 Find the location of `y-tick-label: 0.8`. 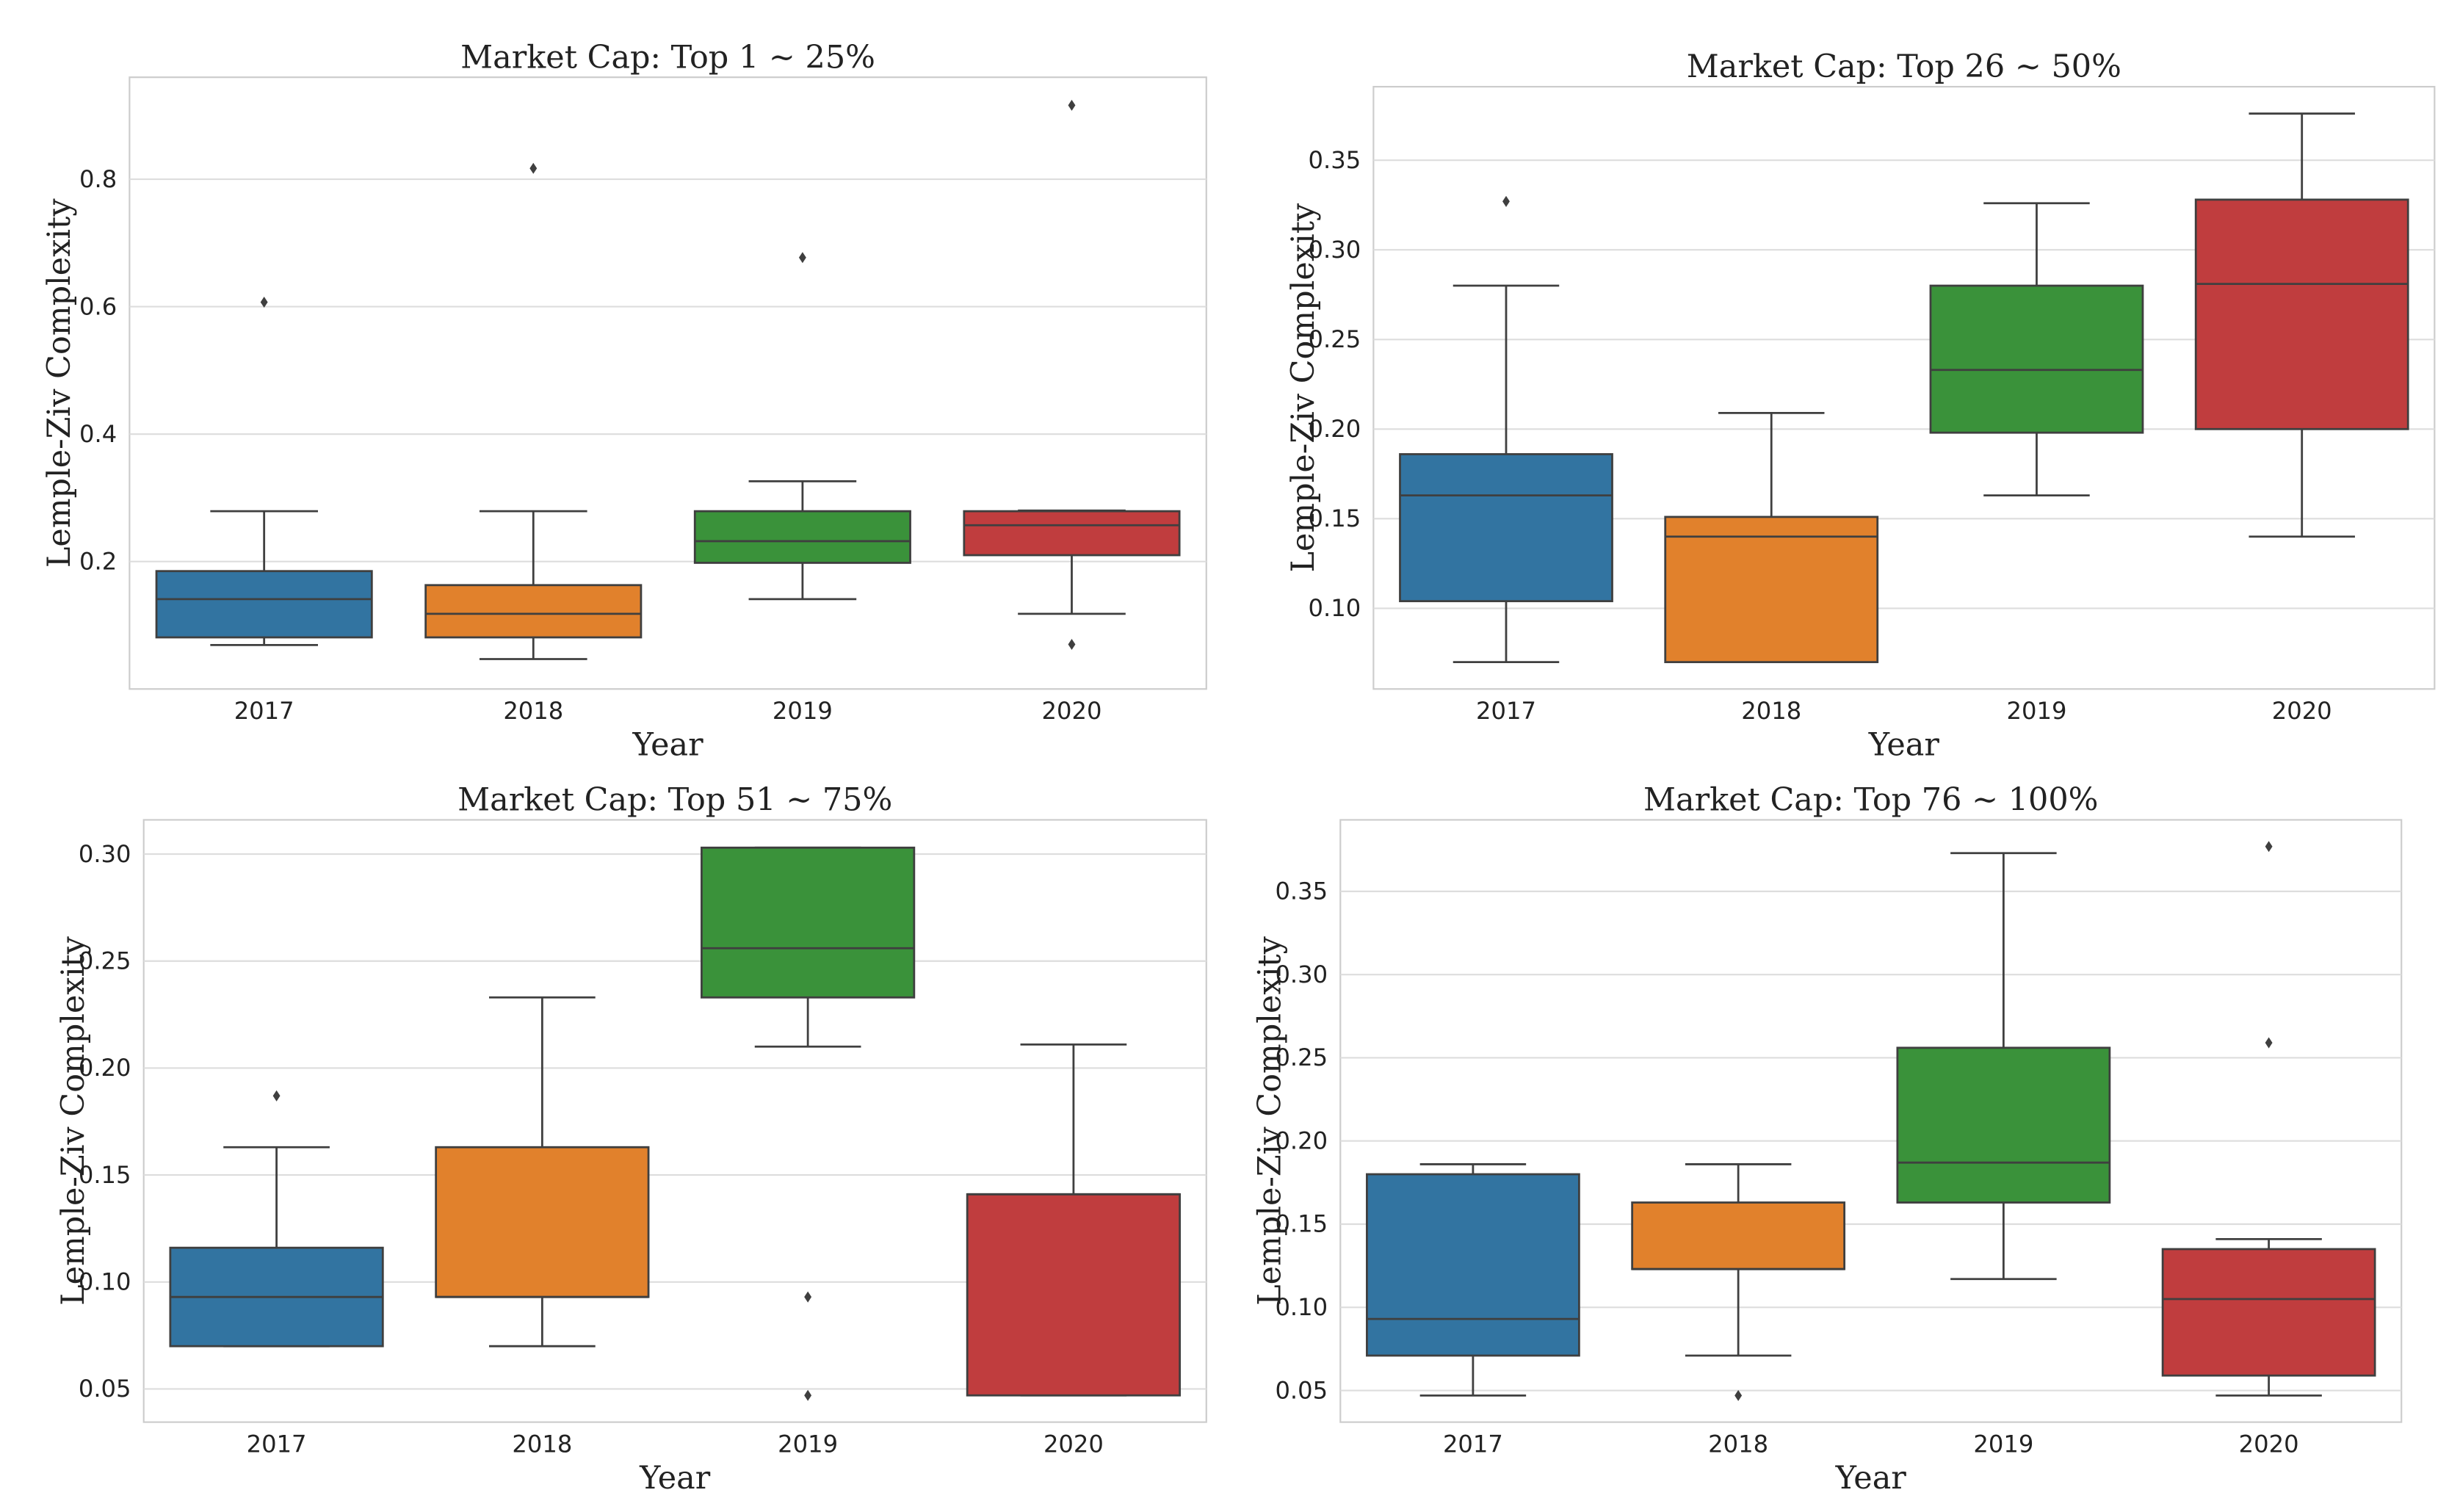

y-tick-label: 0.8 is located at coordinates (98, 179).